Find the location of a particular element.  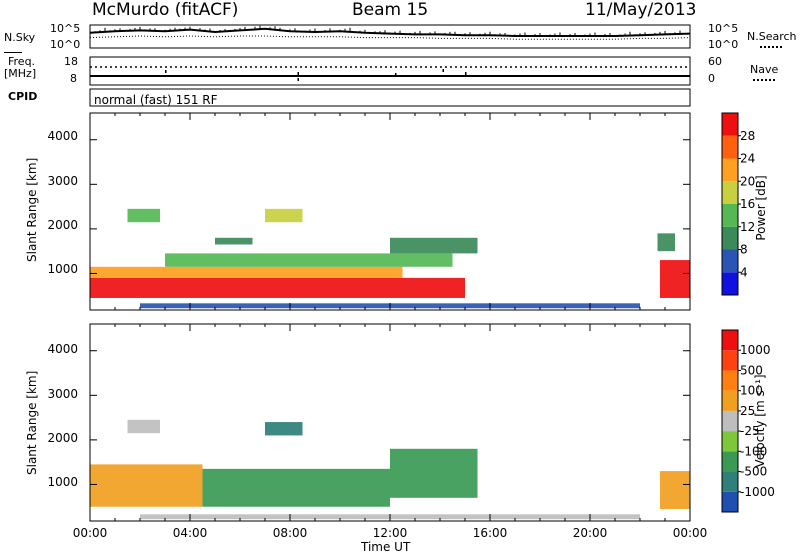

nsearch-trace is located at coordinates (390, 37).